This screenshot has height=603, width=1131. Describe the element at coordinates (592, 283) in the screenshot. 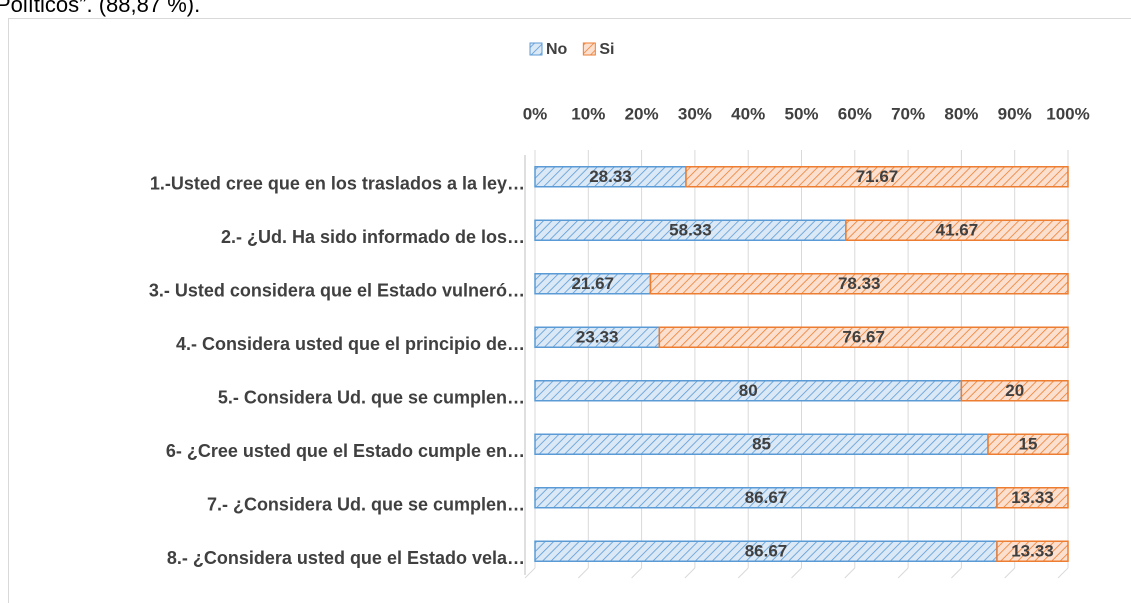

I see `data-label: 21.67` at that location.